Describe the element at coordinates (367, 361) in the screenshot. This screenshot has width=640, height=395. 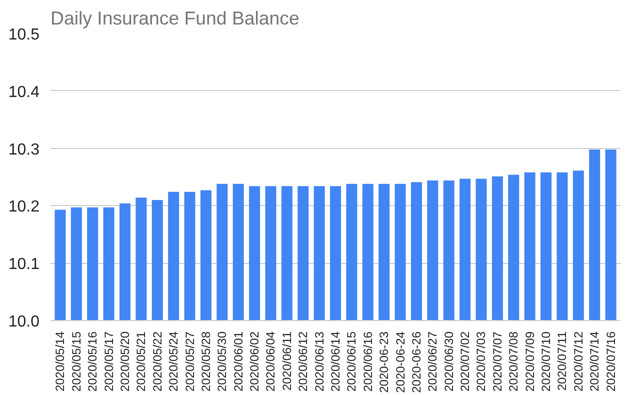
I see `x-tick-label: 2020/06/16` at that location.